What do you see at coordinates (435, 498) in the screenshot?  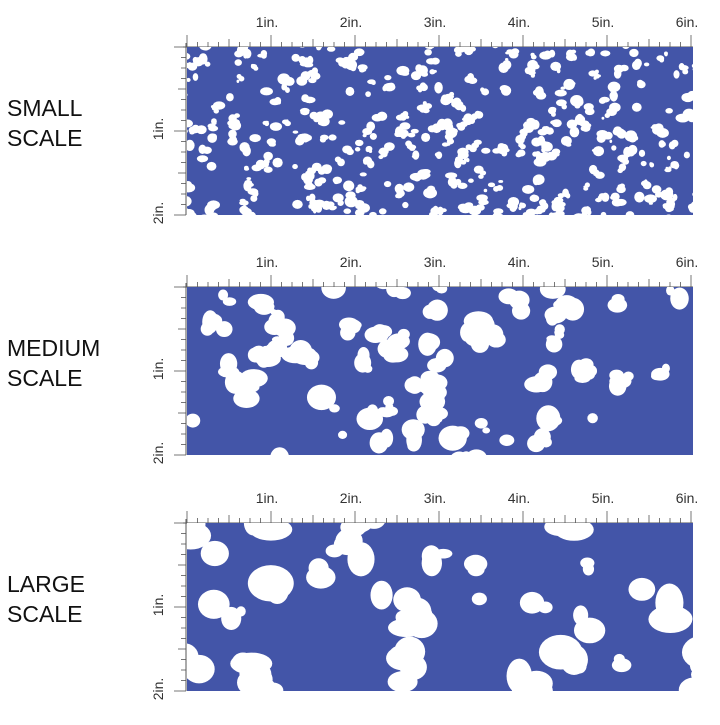 I see `ruler-label: 3in.` at bounding box center [435, 498].